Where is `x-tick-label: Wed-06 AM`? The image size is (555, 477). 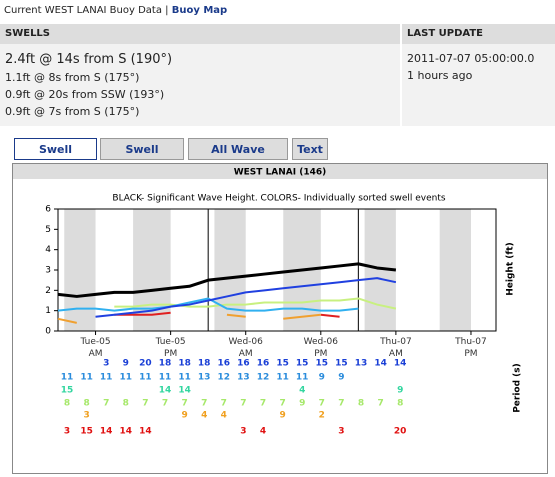 x-tick-label: Wed-06 AM is located at coordinates (245, 348).